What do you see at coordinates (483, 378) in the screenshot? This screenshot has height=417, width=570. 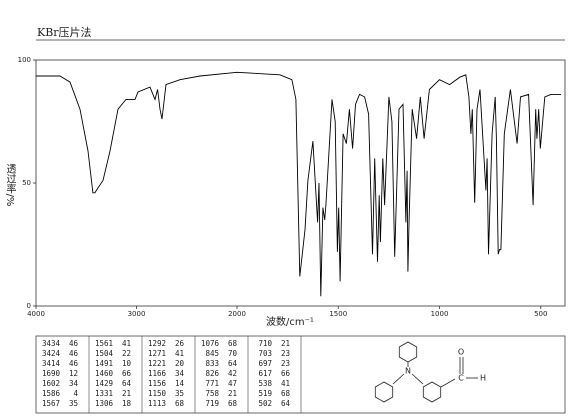 I see `atom-label: H` at bounding box center [483, 378].